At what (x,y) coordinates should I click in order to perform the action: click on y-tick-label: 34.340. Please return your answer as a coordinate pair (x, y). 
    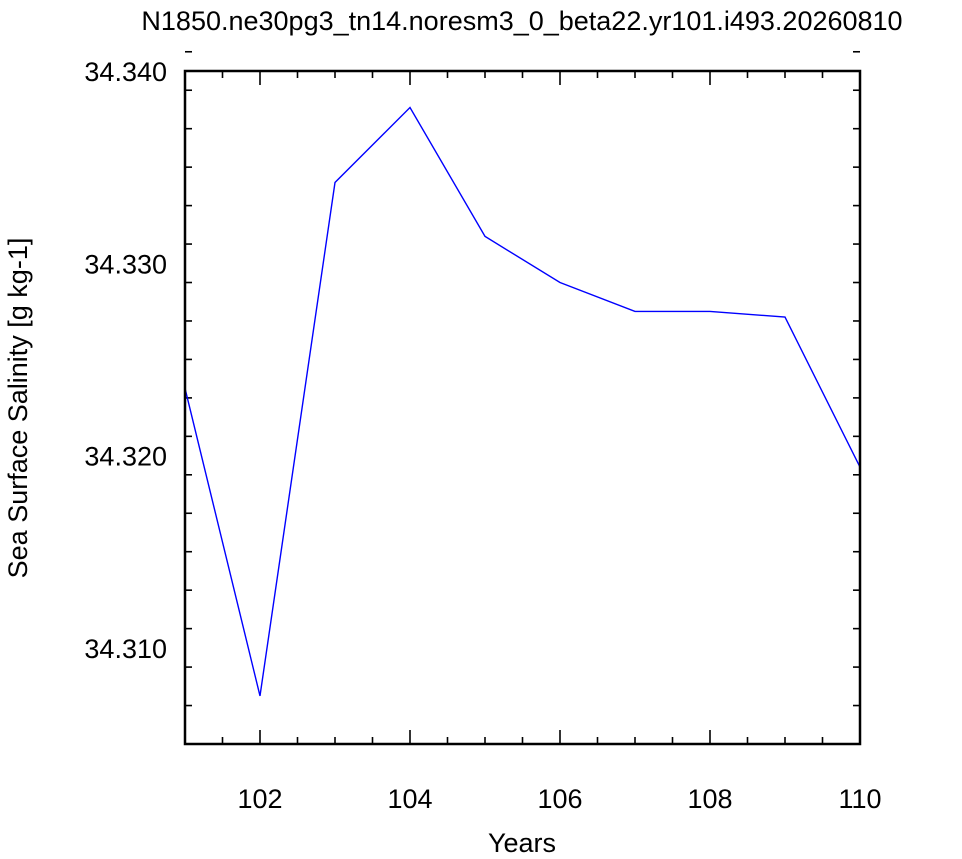
    Looking at the image, I should click on (125, 72).